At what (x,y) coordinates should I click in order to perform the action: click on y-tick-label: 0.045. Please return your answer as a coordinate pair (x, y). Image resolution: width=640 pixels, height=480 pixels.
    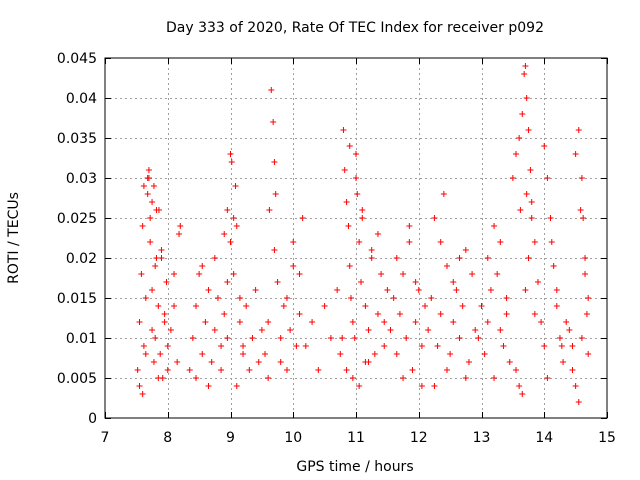
    Looking at the image, I should click on (77, 59).